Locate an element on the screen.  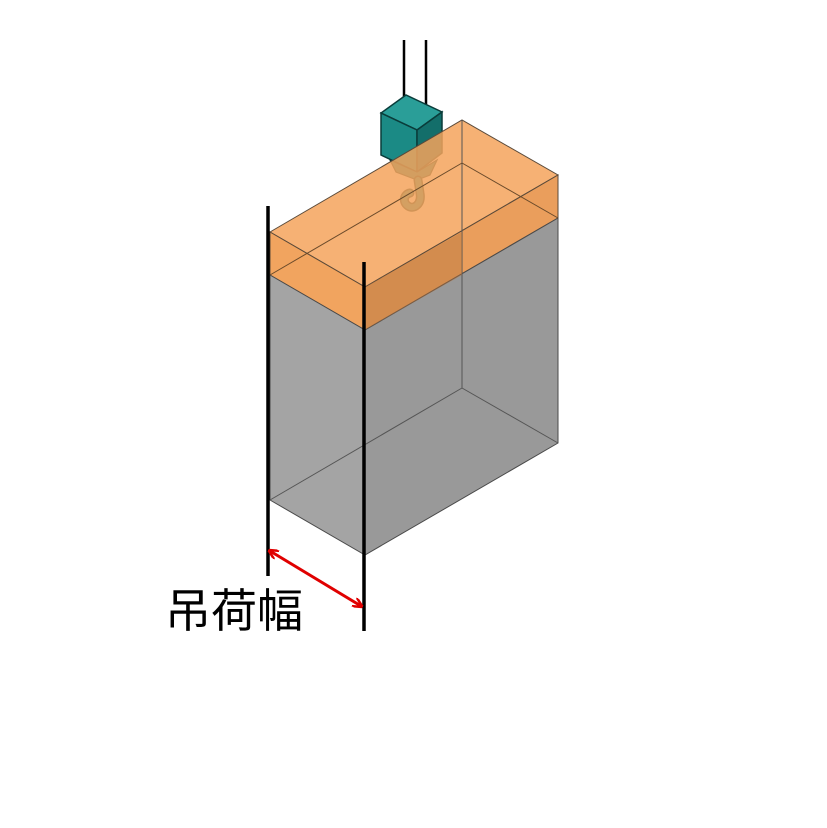
load-width-label: 吊荷幅 is located at coordinates (234, 611).